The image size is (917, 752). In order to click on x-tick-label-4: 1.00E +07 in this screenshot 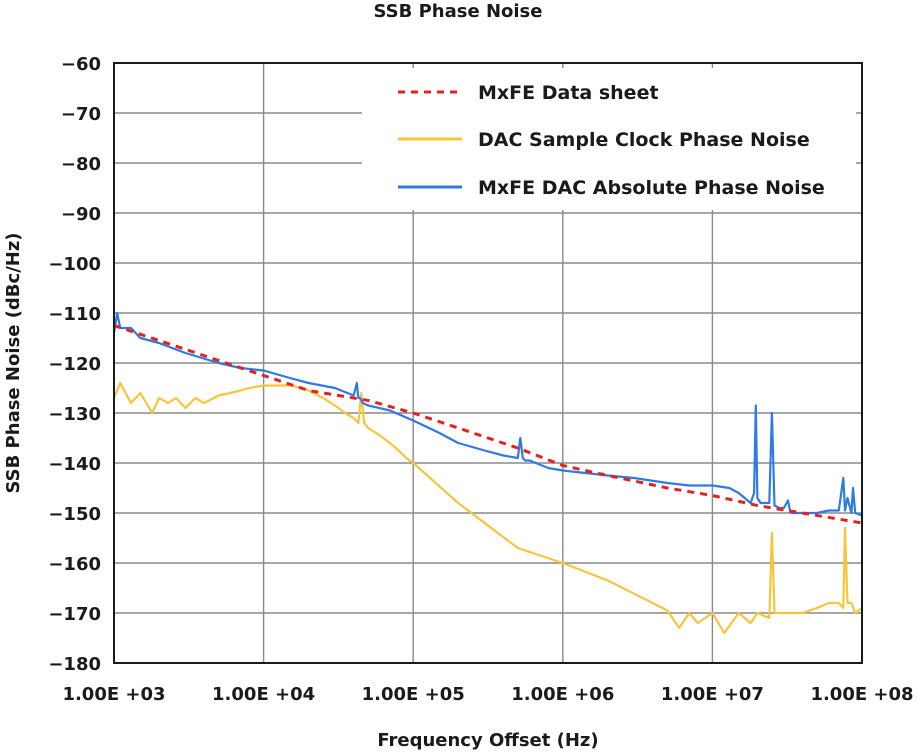, I will do `click(712, 694)`.